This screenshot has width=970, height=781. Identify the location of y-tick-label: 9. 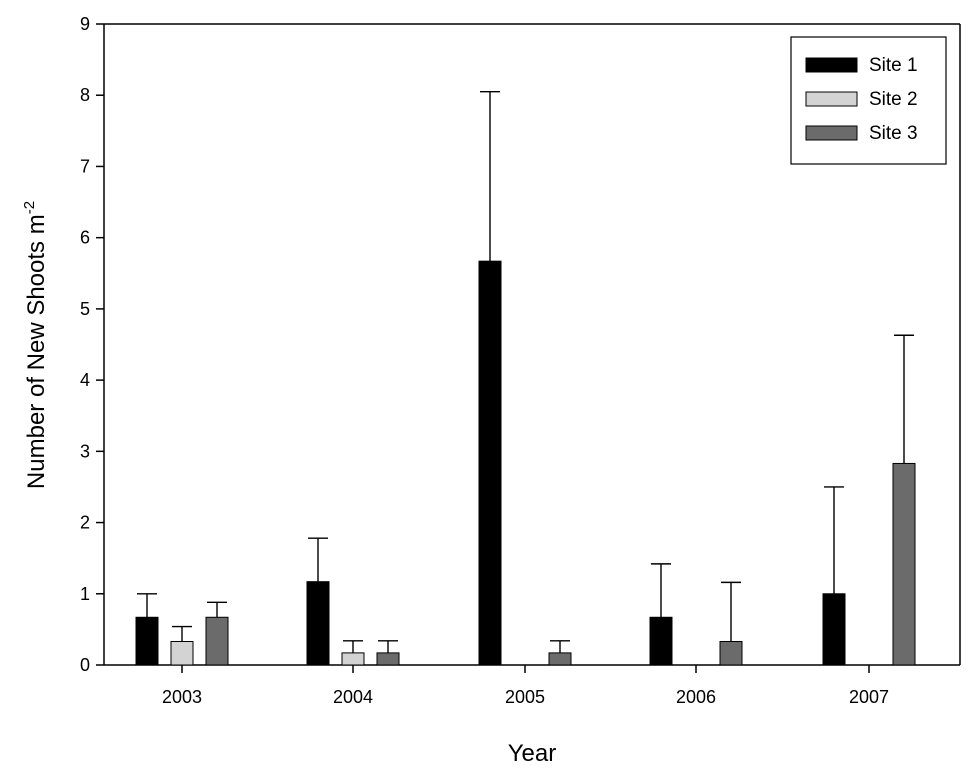
(85, 24).